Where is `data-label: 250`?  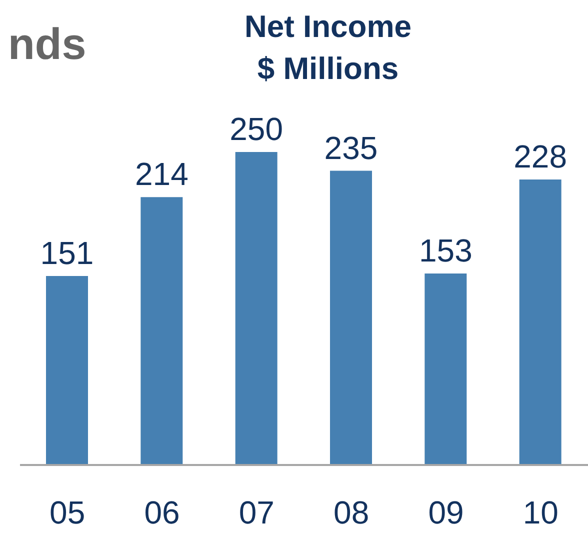
data-label: 250 is located at coordinates (257, 129).